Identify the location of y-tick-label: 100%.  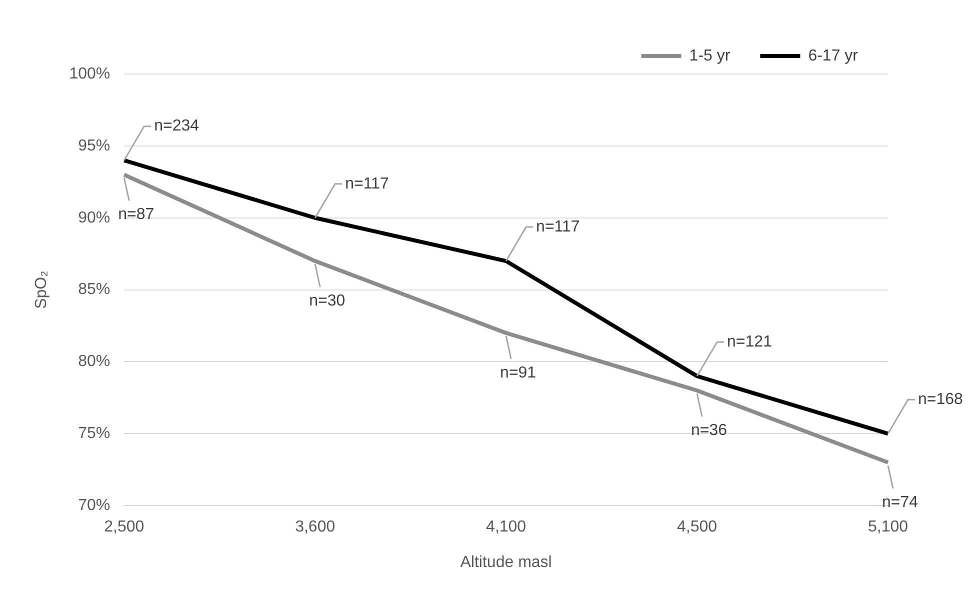
(89, 73).